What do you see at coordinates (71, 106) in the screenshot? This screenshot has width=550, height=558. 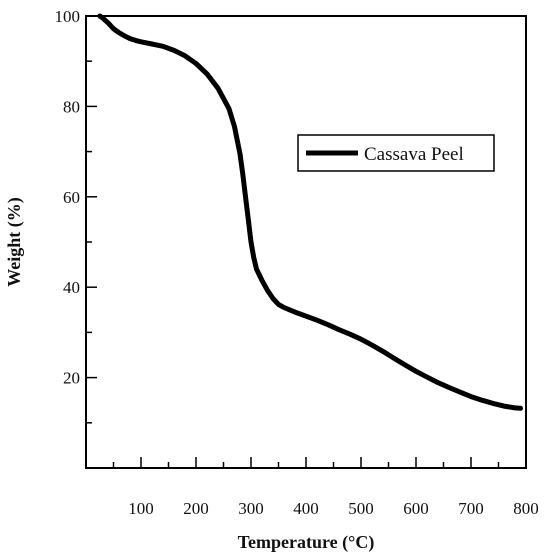 I see `y-tick-label: 80` at bounding box center [71, 106].